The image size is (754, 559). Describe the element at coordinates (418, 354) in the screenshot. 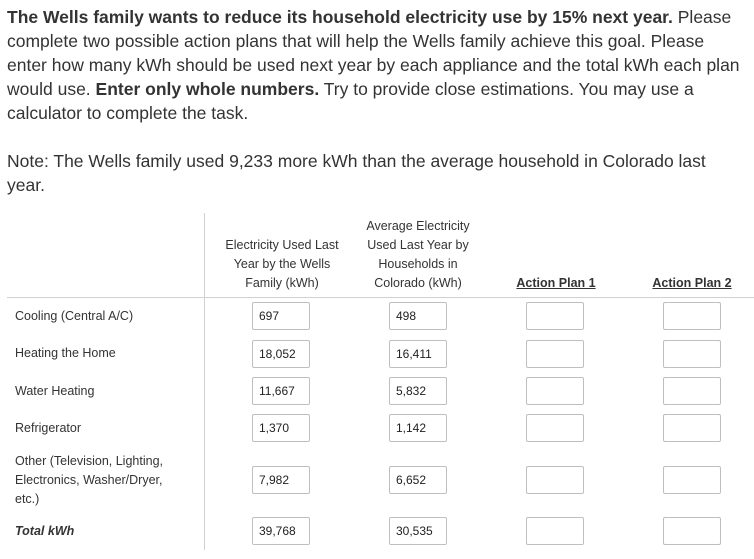

I see `heating-average-field` at that location.